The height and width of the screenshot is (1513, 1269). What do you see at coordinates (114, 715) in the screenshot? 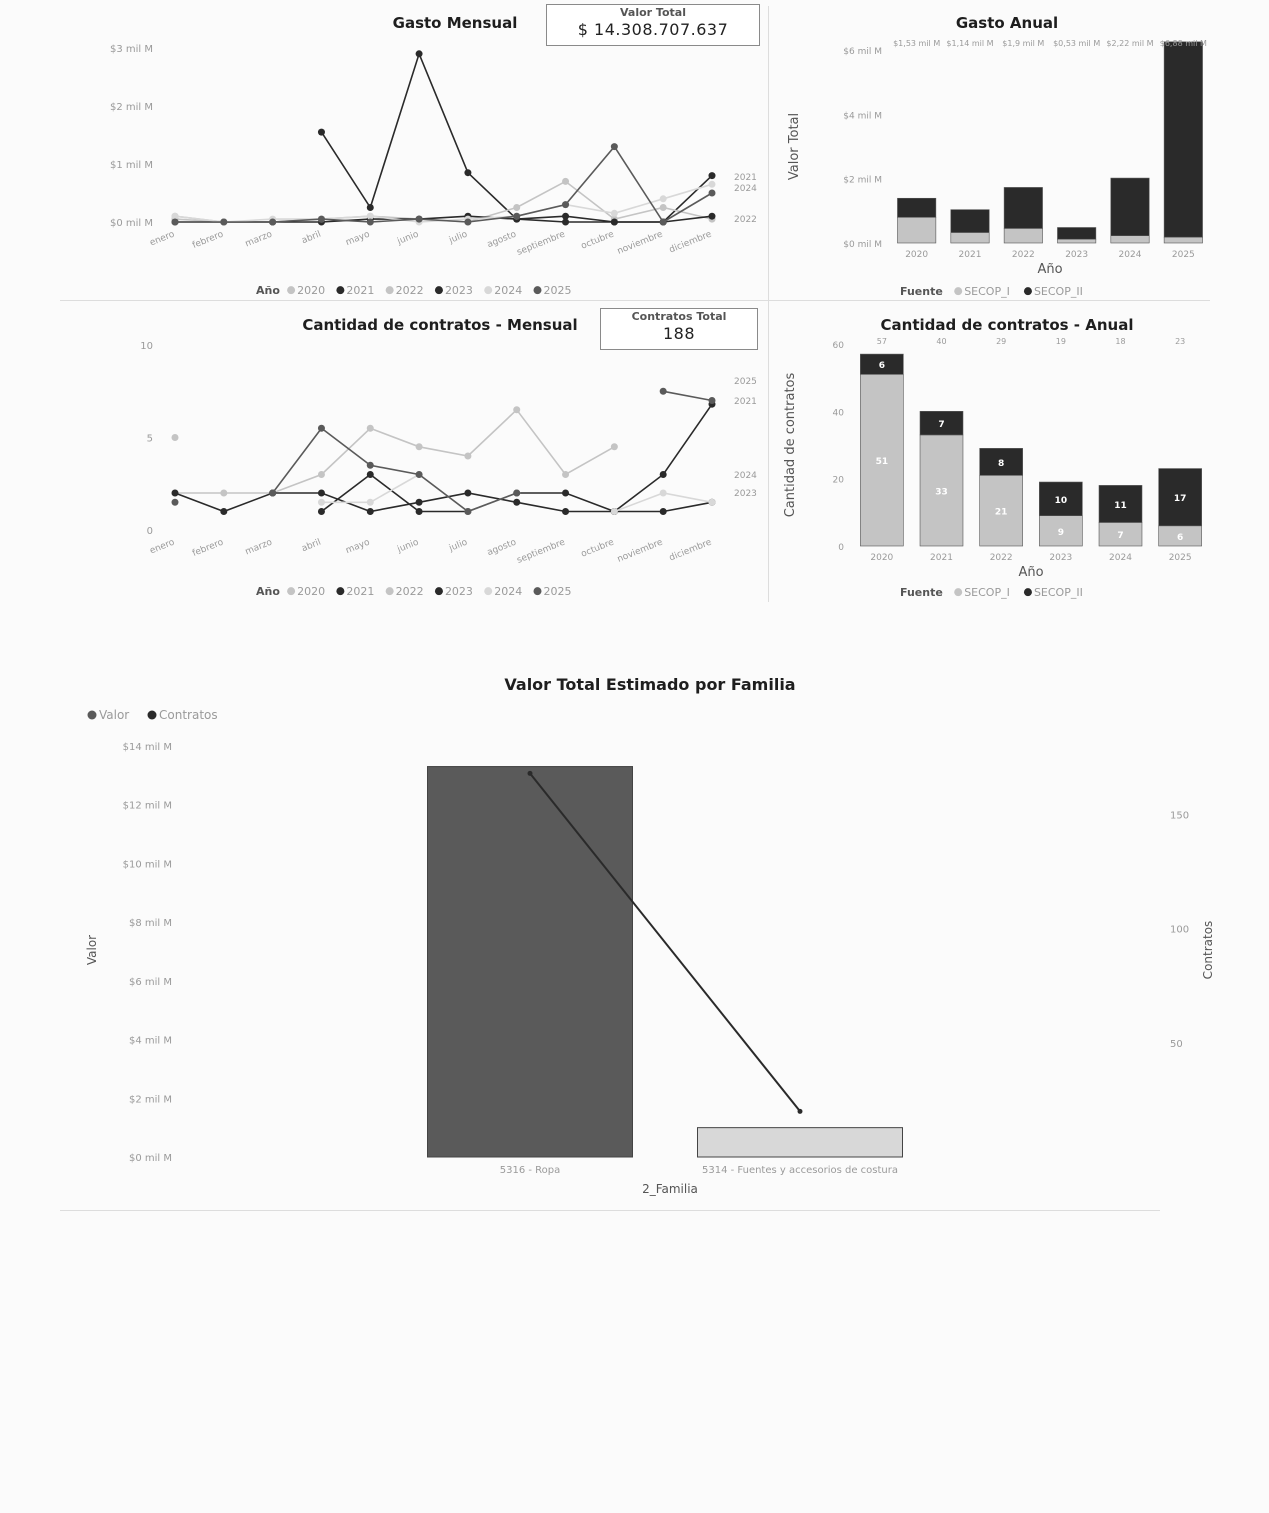
I see `legend-label-Valor: Valor` at bounding box center [114, 715].